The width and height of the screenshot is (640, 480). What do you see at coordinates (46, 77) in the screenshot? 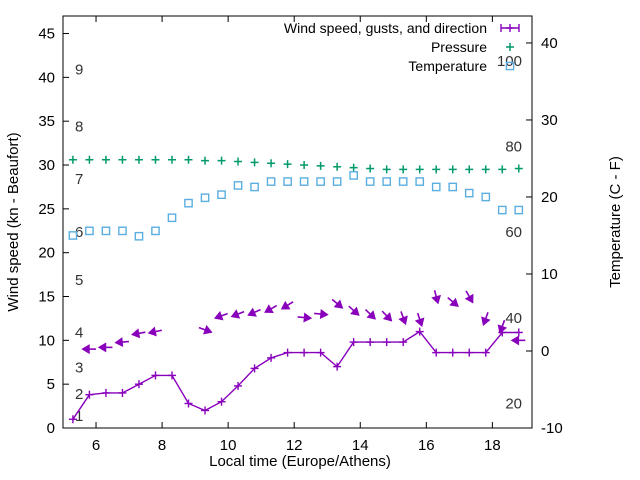
I see `y-tick-label: 40` at bounding box center [46, 77].